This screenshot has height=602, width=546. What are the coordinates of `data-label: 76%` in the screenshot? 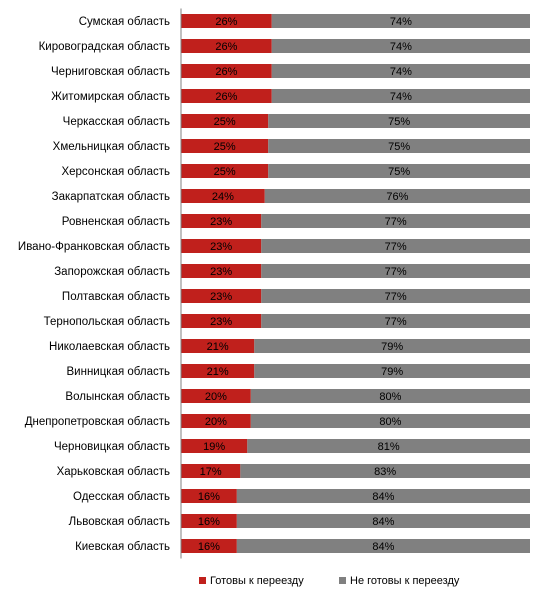 It's located at (397, 197).